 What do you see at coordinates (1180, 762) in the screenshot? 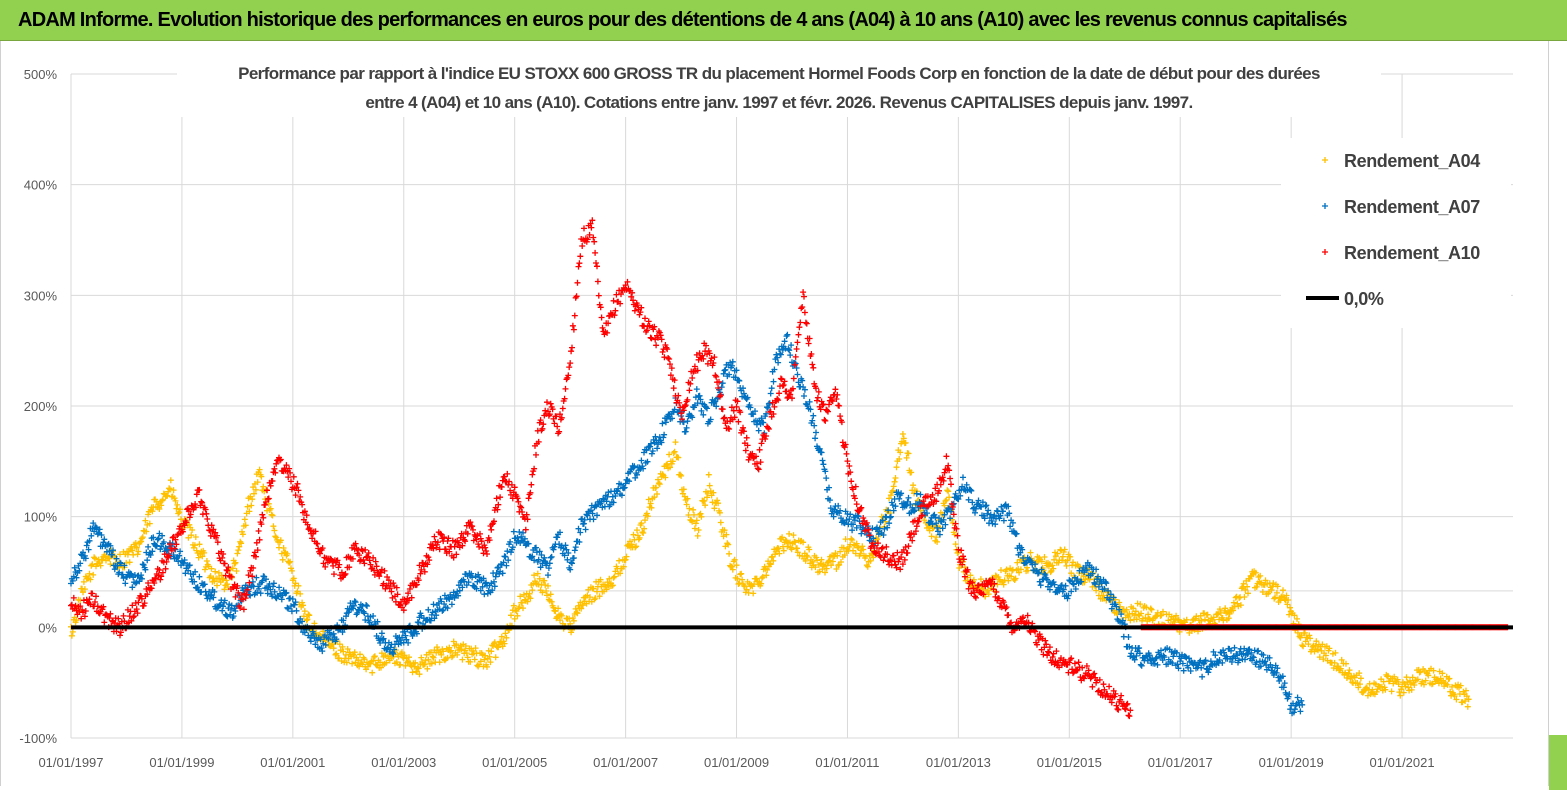
I see `x-tick-label: 01/01/2017` at bounding box center [1180, 762].